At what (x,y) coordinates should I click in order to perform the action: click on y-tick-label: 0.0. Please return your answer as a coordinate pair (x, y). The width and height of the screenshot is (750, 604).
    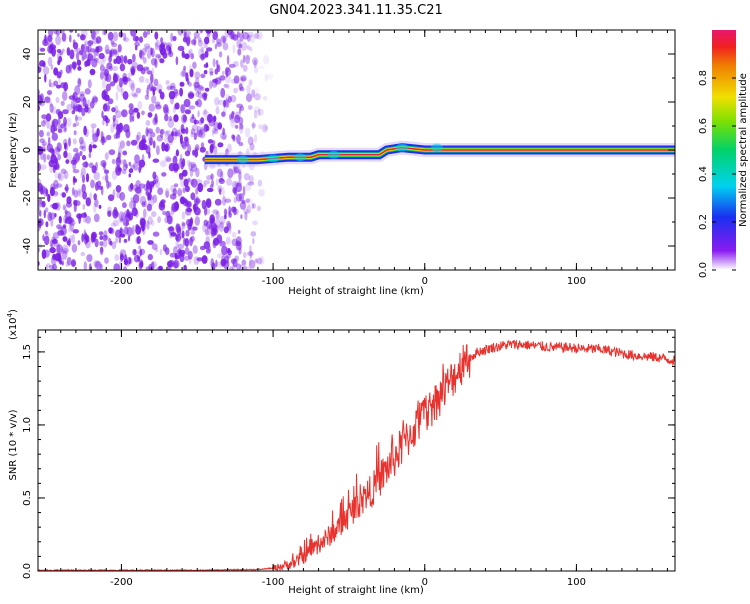
    Looking at the image, I should click on (27, 571).